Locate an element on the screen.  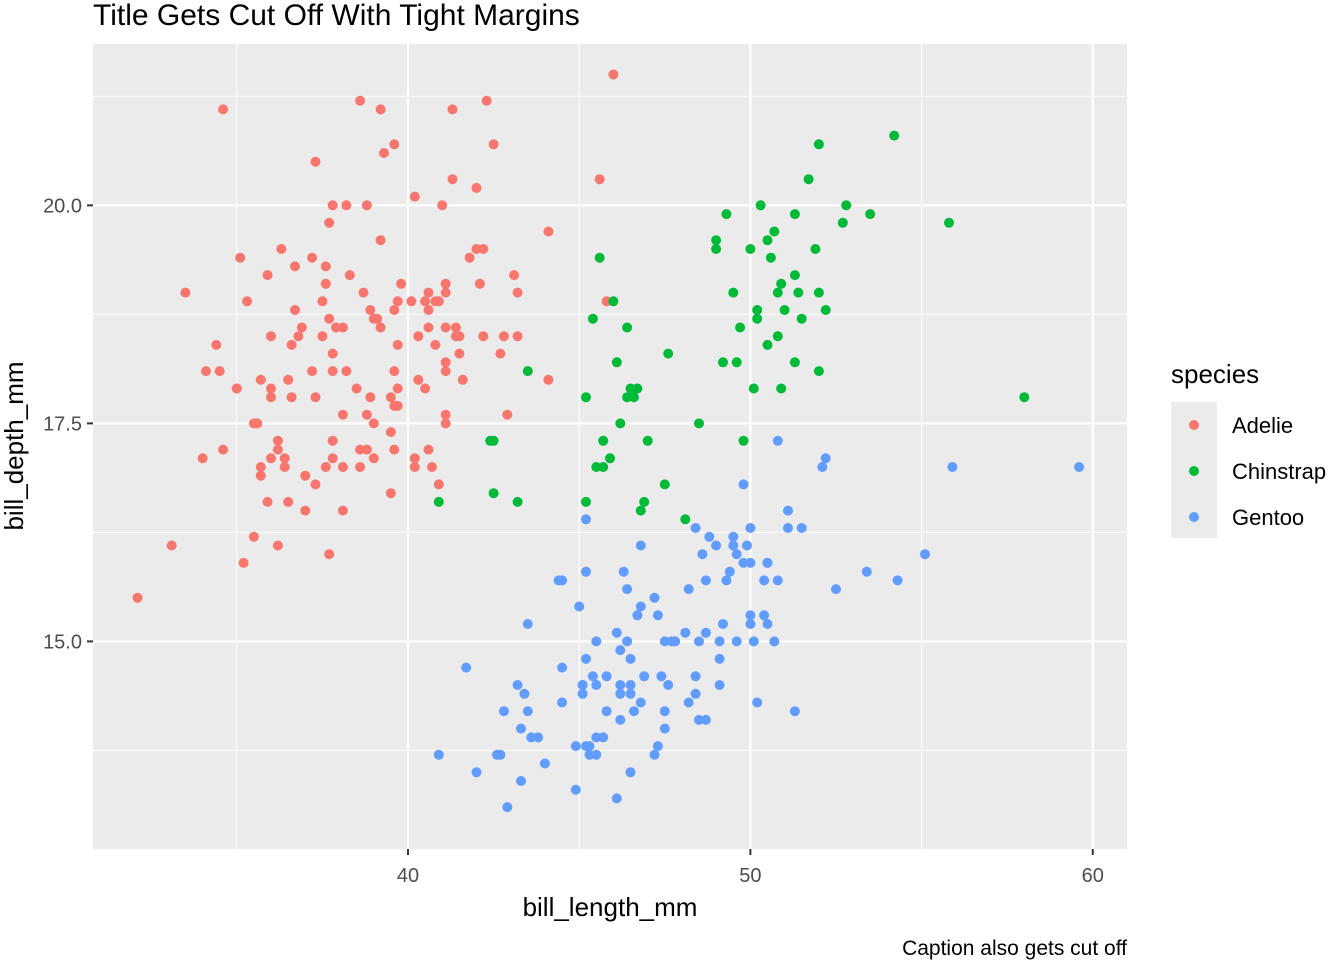
y-axis-ticks: 15.0 17.5 20.0 is located at coordinates (68, 424).